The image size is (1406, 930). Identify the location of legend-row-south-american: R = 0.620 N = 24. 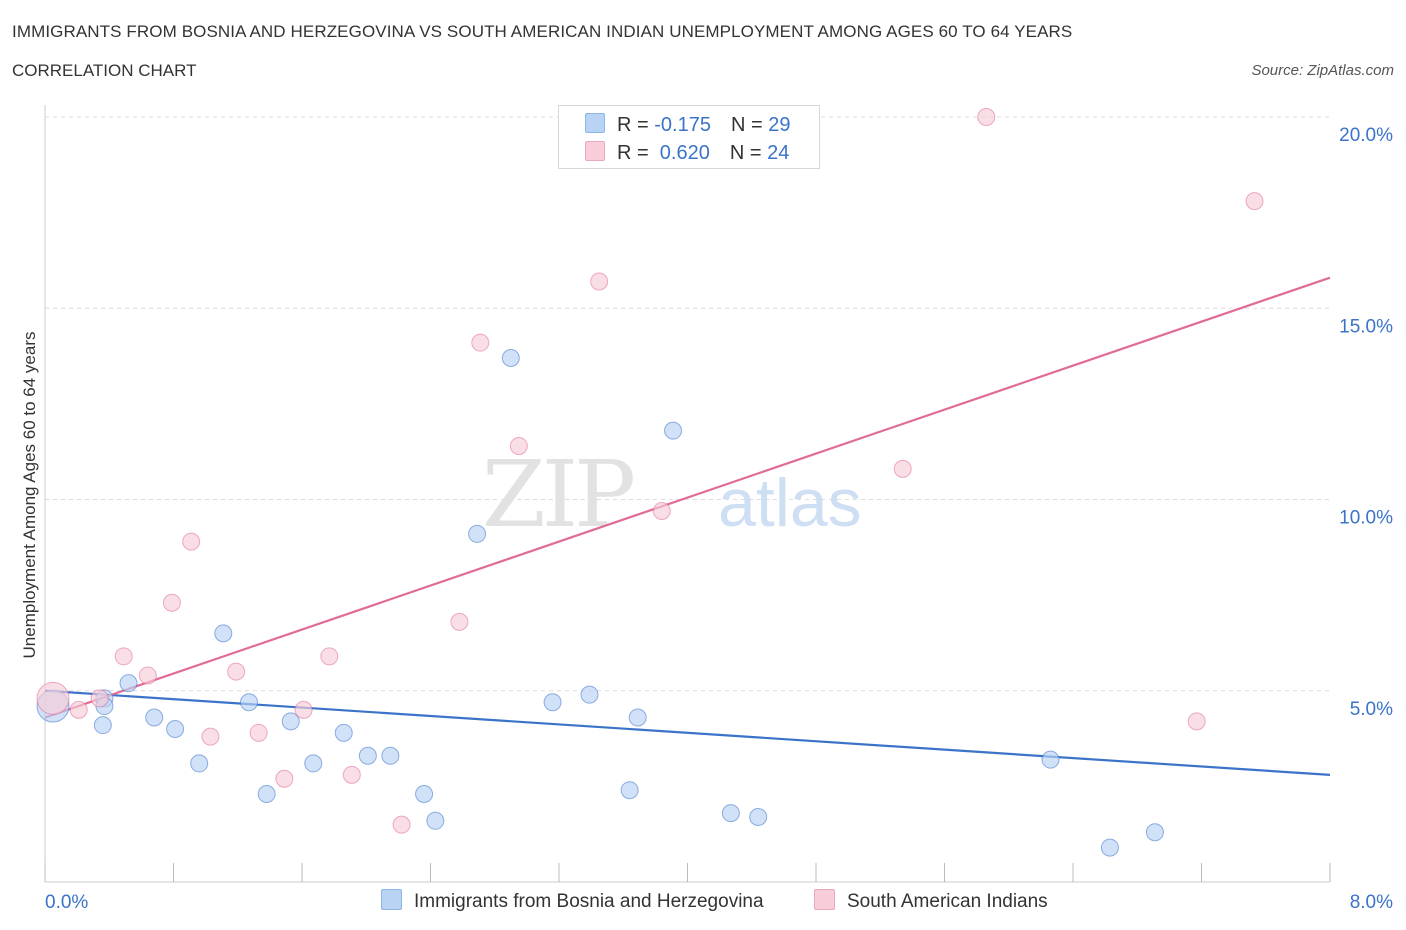
(687, 153).